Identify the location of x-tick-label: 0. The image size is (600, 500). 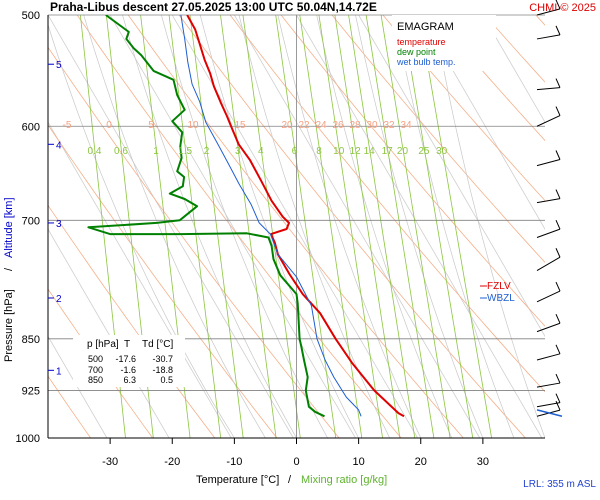
(296, 462).